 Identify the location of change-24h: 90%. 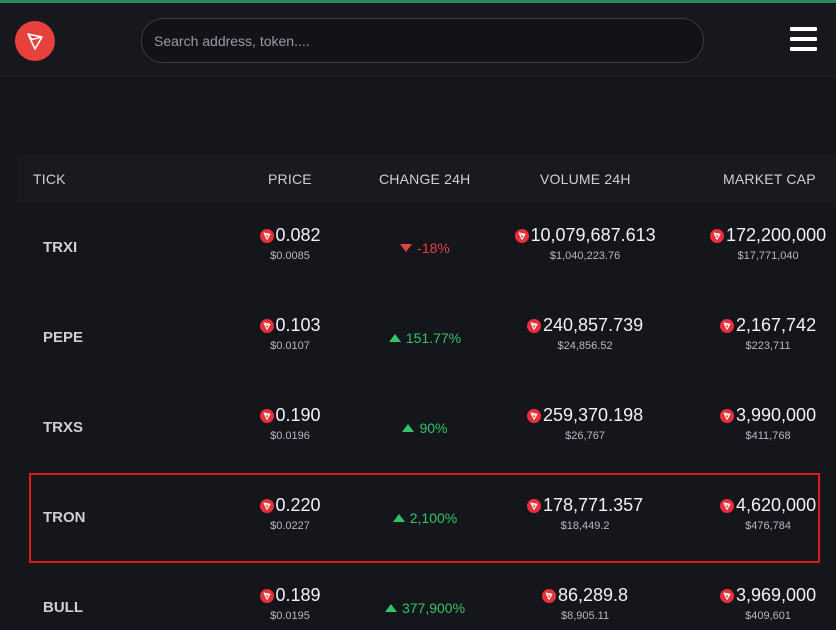
(425, 428).